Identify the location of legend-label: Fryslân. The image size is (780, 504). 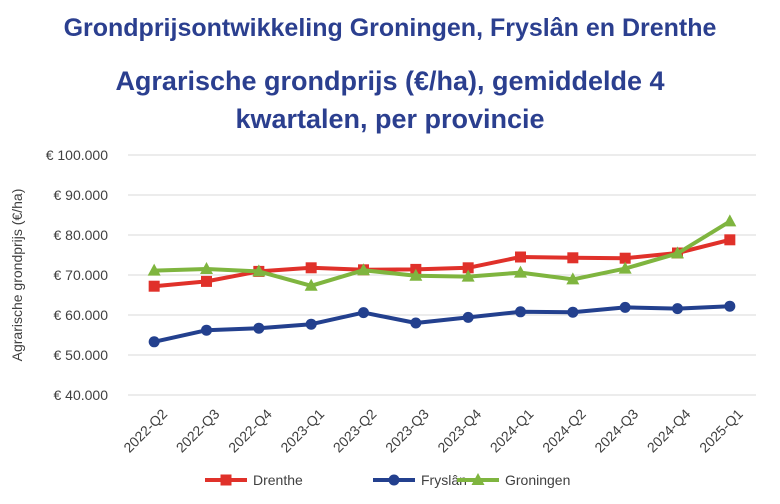
(444, 480).